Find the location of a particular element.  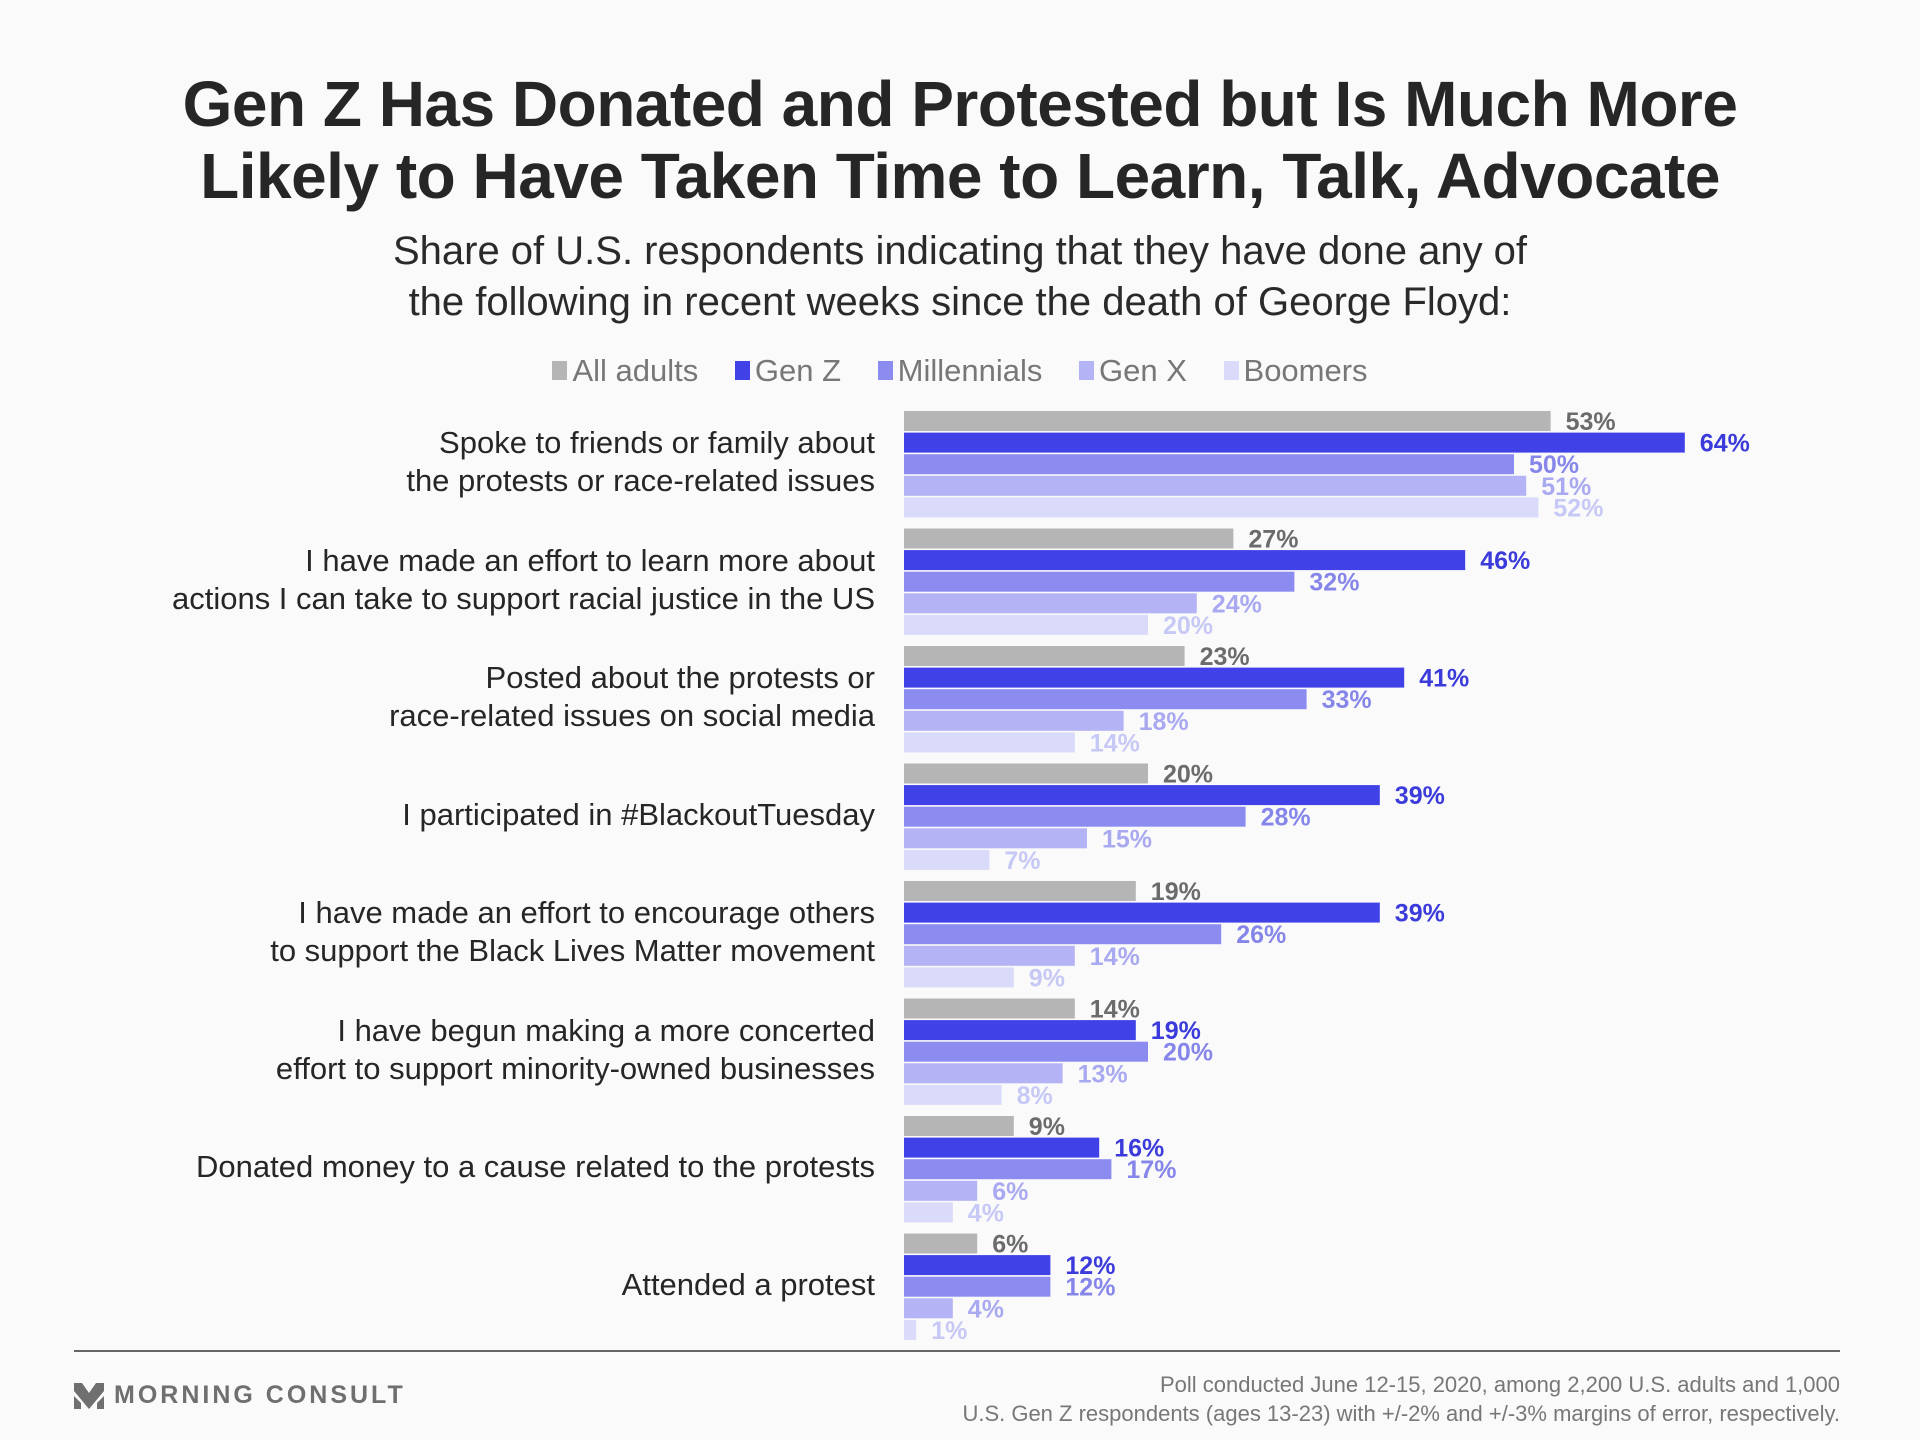

legend-label: Boomers is located at coordinates (1305, 370).